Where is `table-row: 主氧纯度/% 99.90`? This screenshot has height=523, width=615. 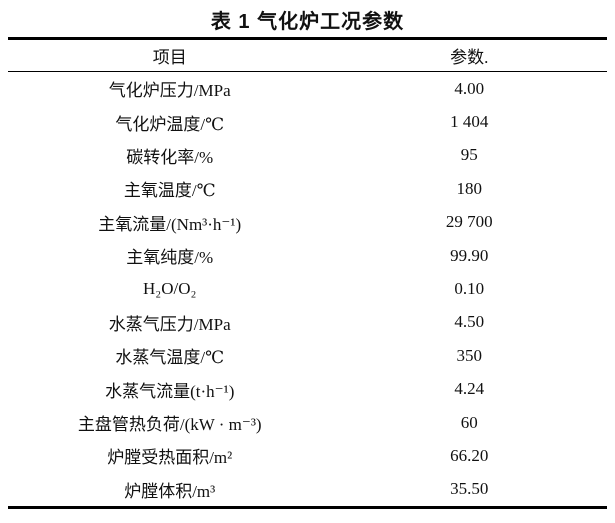 table-row: 主氧纯度/% 99.90 is located at coordinates (307, 255).